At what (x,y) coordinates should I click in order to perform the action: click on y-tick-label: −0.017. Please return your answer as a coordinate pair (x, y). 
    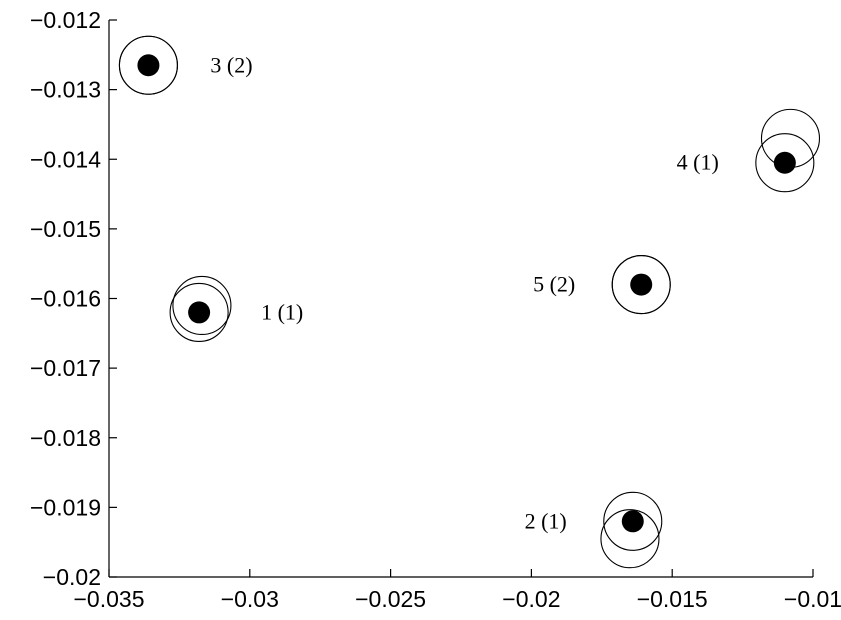
    Looking at the image, I should click on (65, 368).